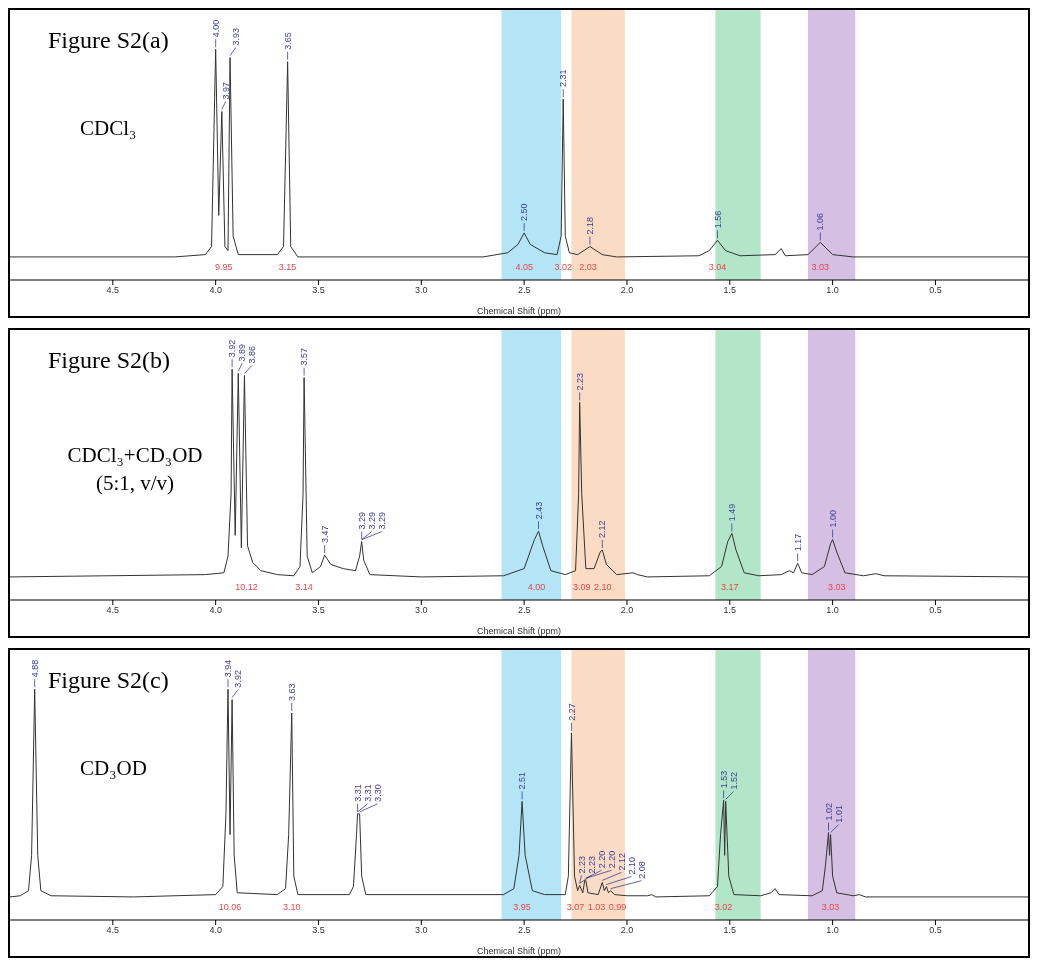 This screenshot has height=967, width=1038. What do you see at coordinates (108, 40) in the screenshot?
I see `chart-title: Figure S2(a)` at bounding box center [108, 40].